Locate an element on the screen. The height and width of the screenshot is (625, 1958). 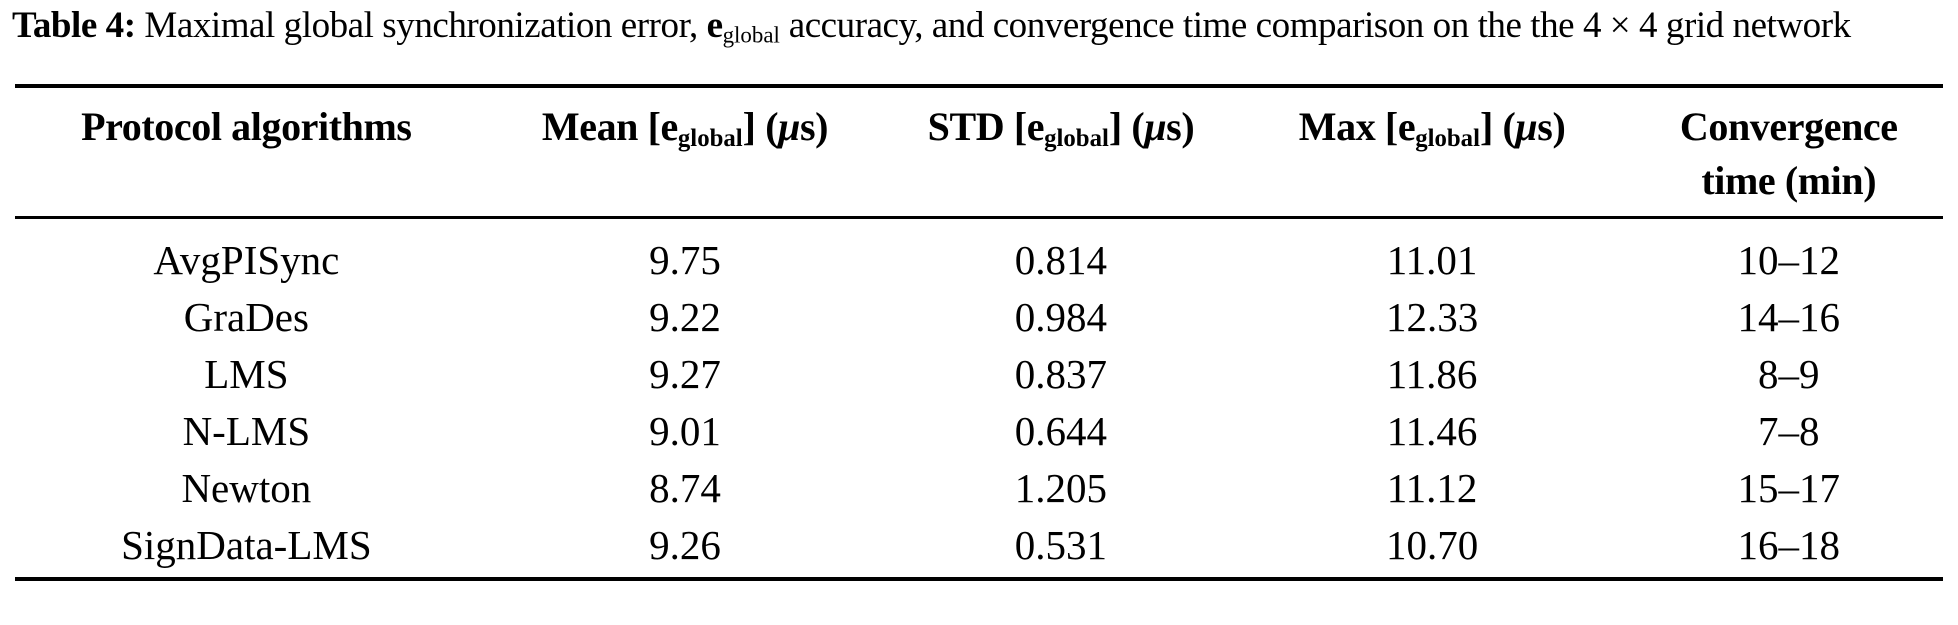
cell-algorithm: AvgPISync is located at coordinates (246, 259).